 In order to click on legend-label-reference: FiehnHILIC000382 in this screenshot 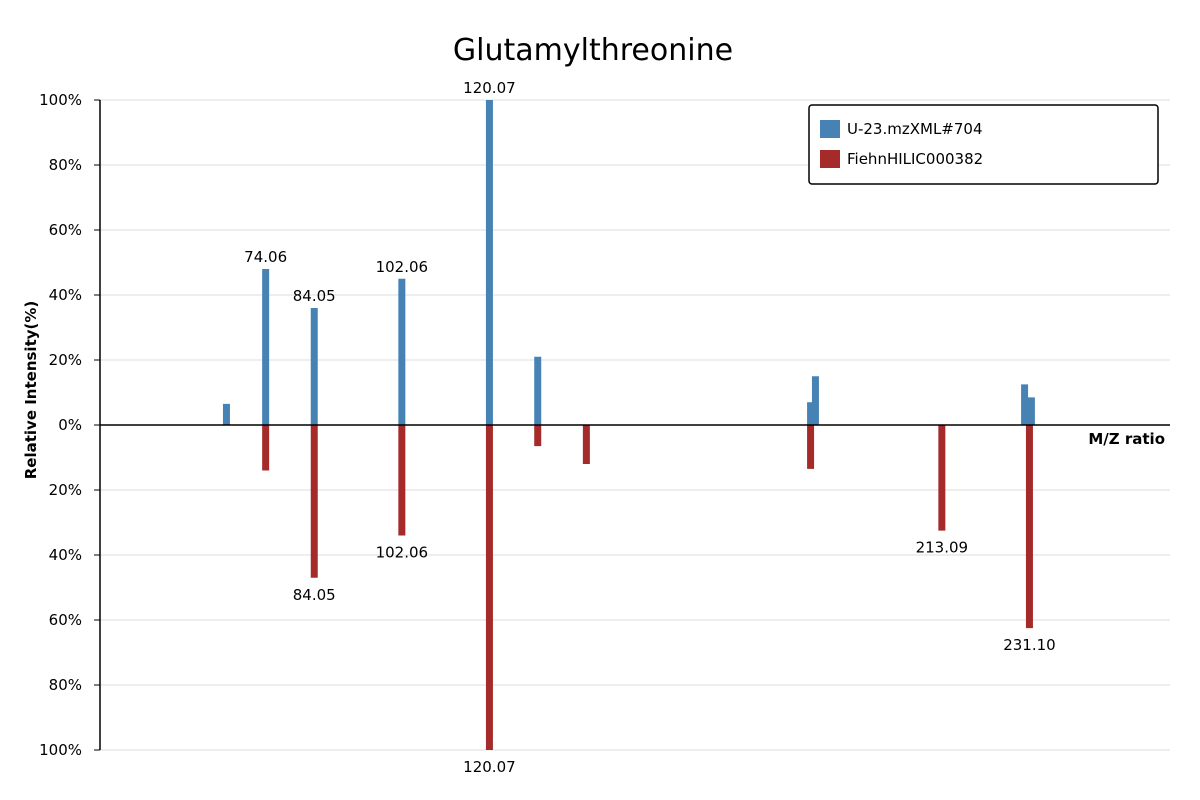, I will do `click(915, 159)`.